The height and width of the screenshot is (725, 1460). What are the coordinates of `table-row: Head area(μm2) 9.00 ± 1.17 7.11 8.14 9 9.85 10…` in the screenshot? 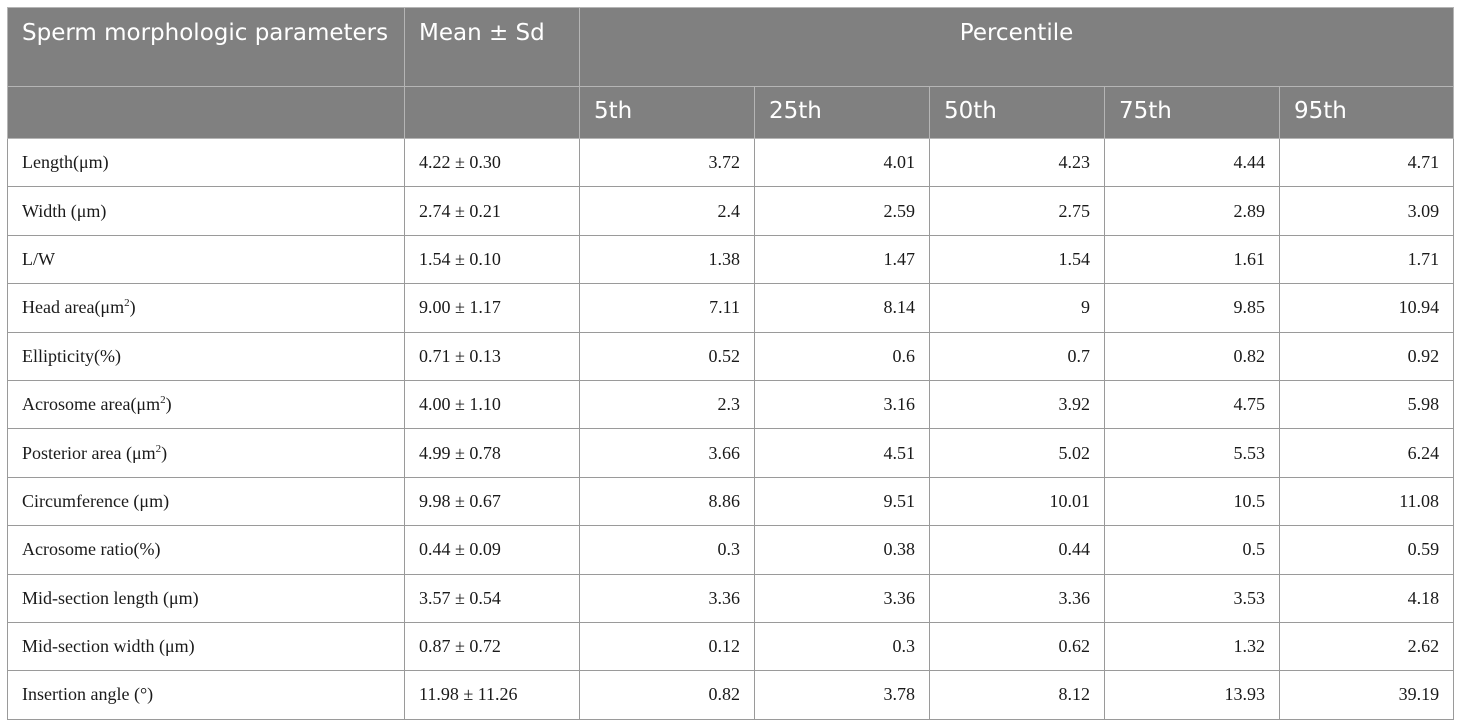 It's located at (731, 308).